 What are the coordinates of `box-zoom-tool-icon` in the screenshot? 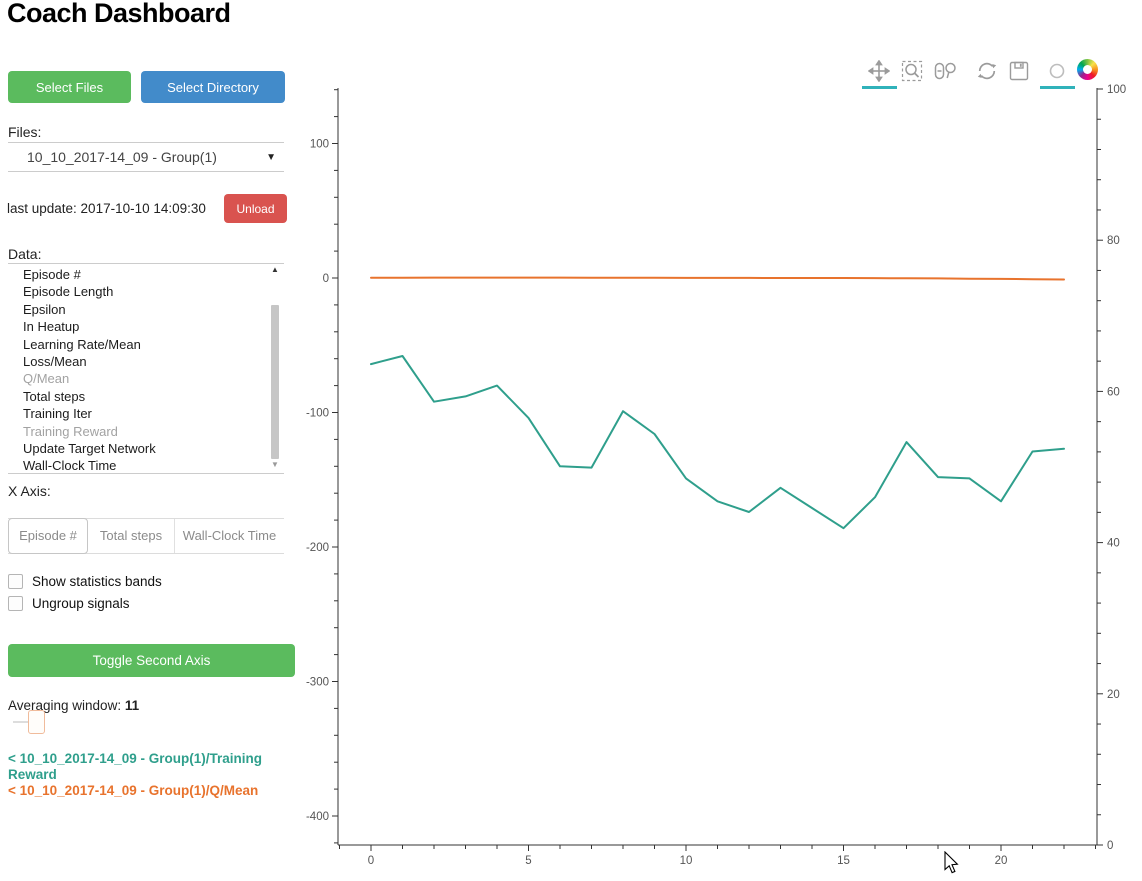 It's located at (912, 71).